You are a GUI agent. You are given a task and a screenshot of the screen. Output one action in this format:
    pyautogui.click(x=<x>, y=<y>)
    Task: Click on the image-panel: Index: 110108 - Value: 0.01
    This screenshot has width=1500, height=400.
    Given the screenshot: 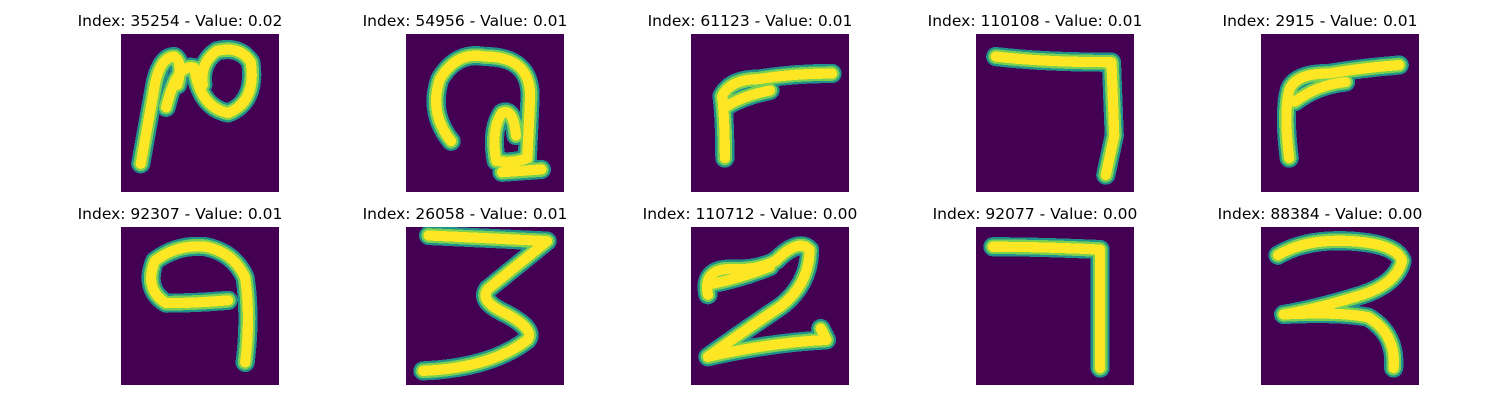 What is the action you would take?
    pyautogui.click(x=1035, y=96)
    